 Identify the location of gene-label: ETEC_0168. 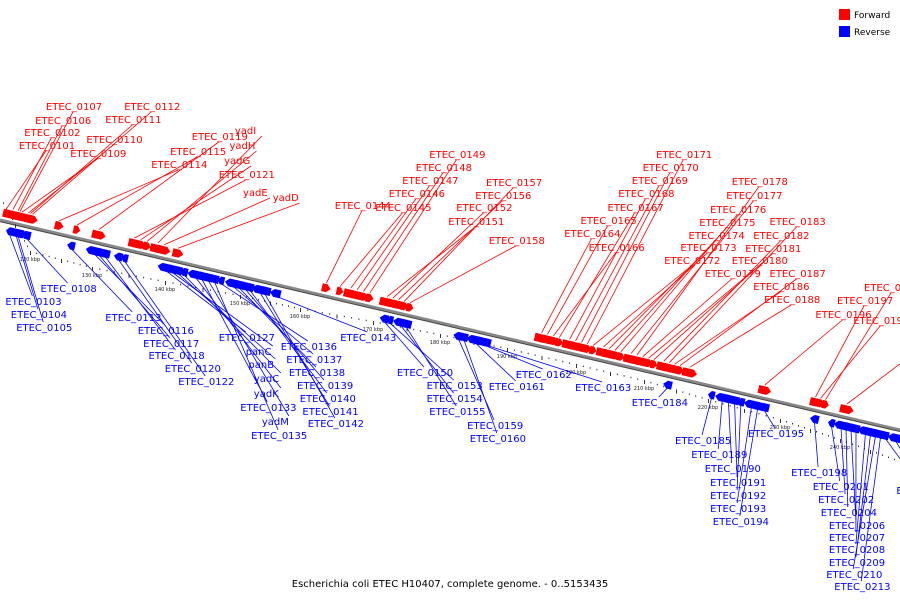
(646, 194).